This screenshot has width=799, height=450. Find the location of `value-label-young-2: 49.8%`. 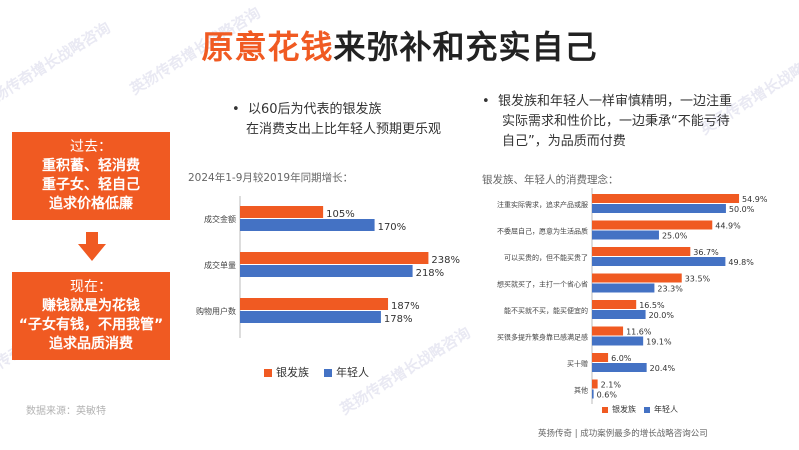

value-label-young-2: 49.8% is located at coordinates (741, 262).